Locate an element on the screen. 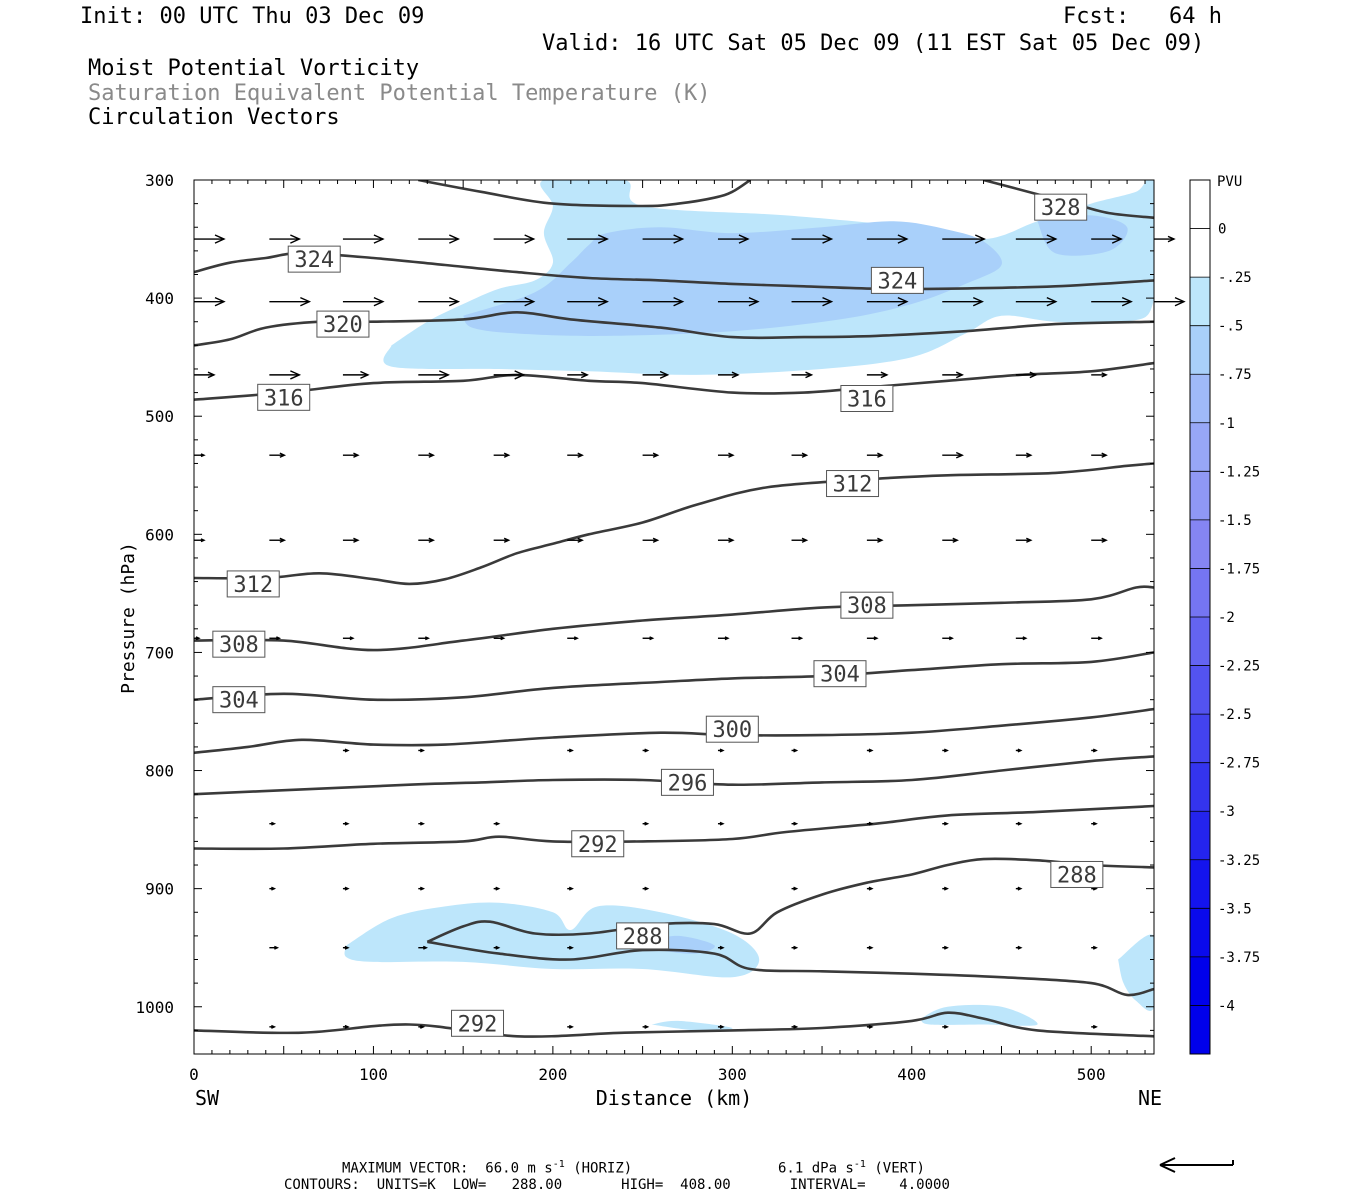 The height and width of the screenshot is (1200, 1350). vert-value: 6.1 dPa s is located at coordinates (816, 1168).